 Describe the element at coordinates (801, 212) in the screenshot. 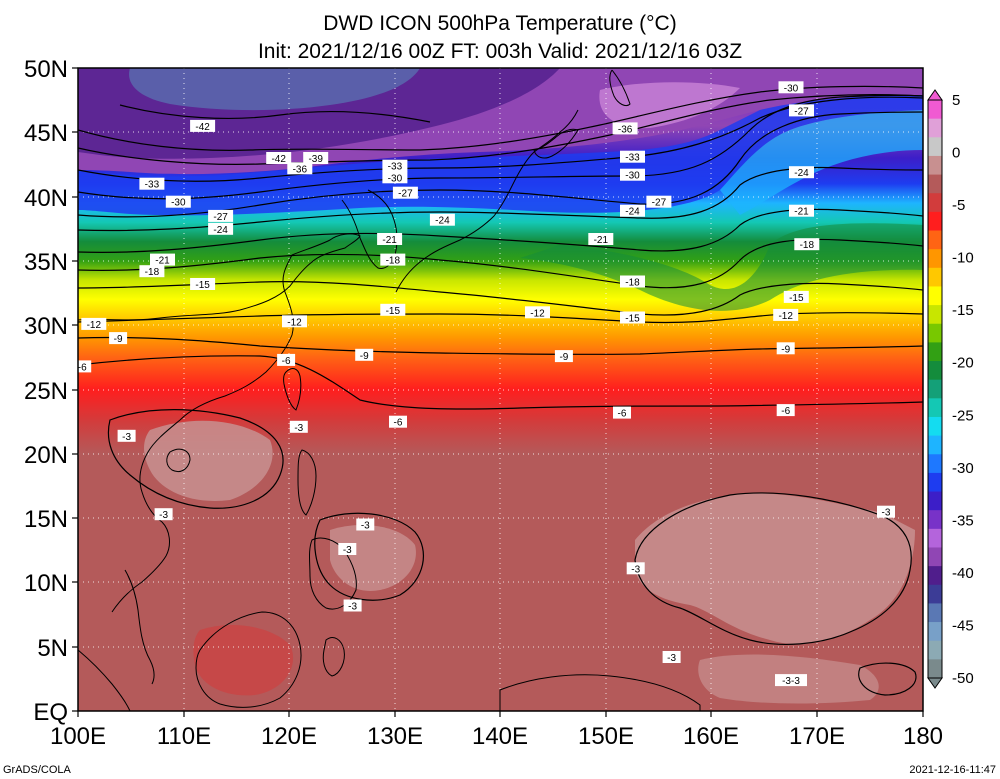

I see `contour-label: -21` at that location.